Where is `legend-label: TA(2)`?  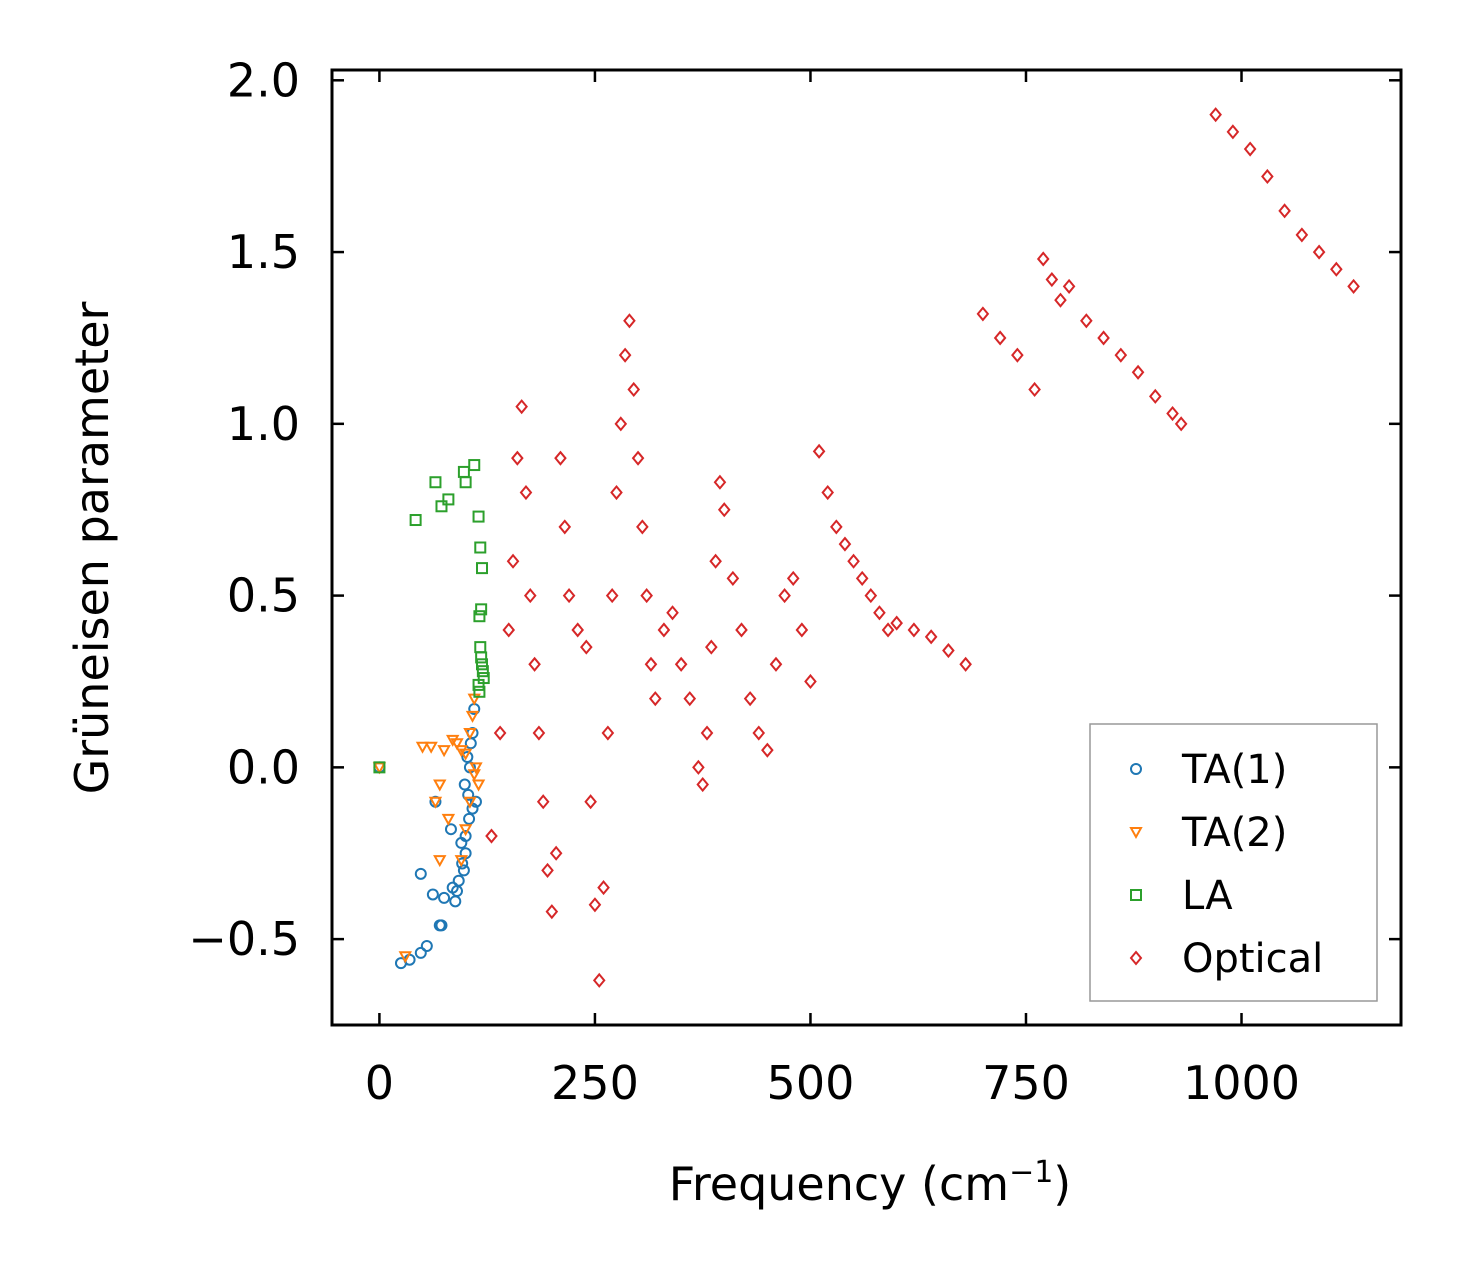 legend-label: TA(2) is located at coordinates (1234, 833).